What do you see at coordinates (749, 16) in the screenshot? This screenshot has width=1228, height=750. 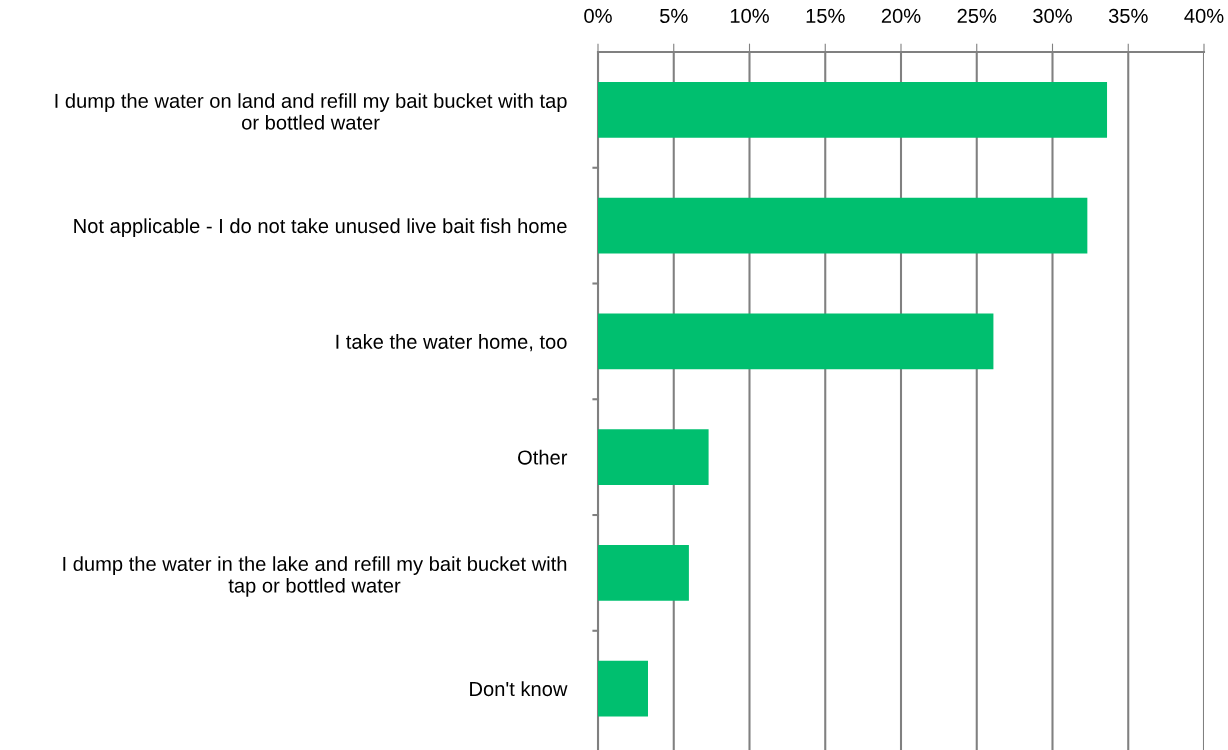 I see `x-tick-label: 10%` at bounding box center [749, 16].